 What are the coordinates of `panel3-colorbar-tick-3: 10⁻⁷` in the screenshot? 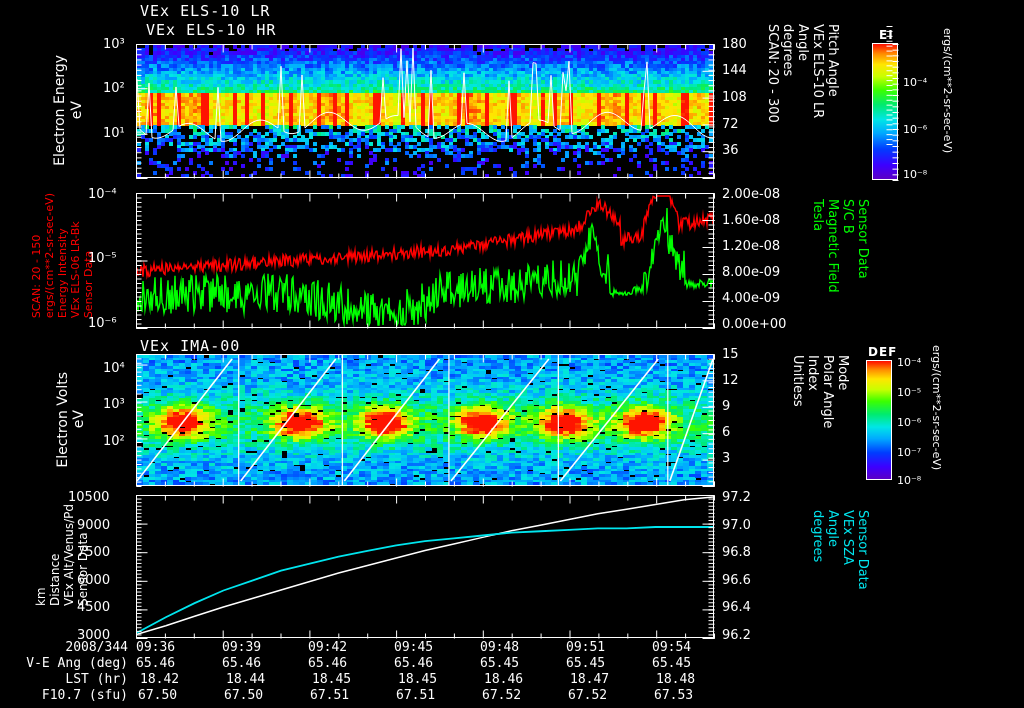 It's located at (909, 452).